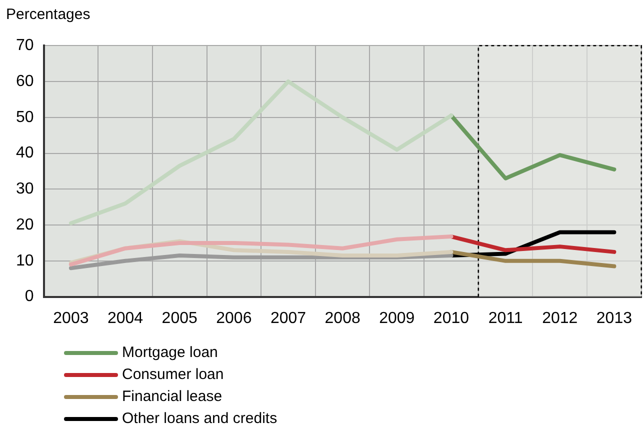 This screenshot has width=644, height=432. Describe the element at coordinates (505, 318) in the screenshot. I see `x-tick-label: 2011` at that location.